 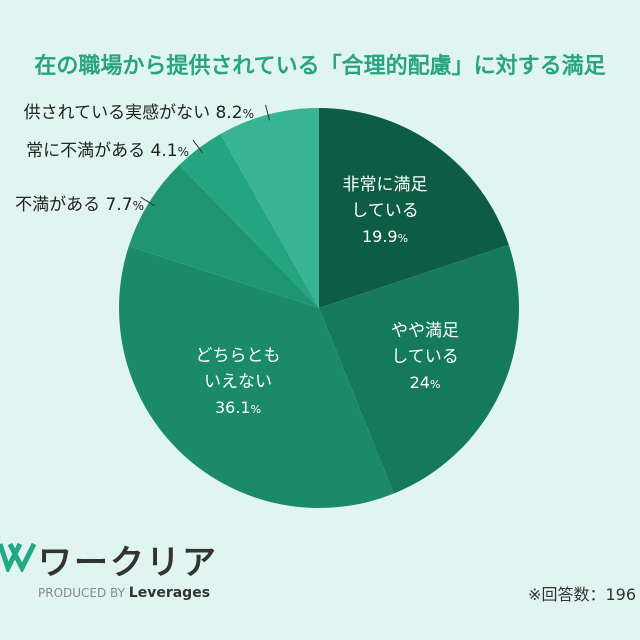 I want to click on slice-label-somewhat-satisfied: やや満足 している 24%, so click(x=425, y=358).